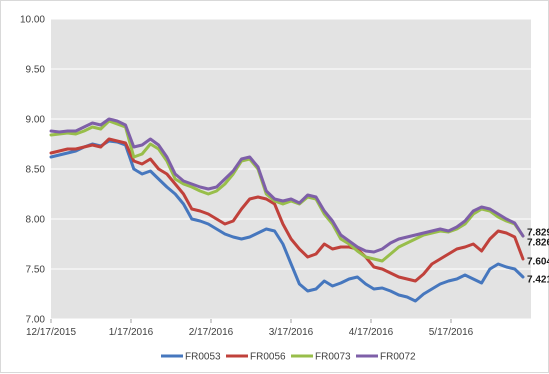 The height and width of the screenshot is (374, 549). I want to click on y-tick-label: 7.00, so click(36, 320).